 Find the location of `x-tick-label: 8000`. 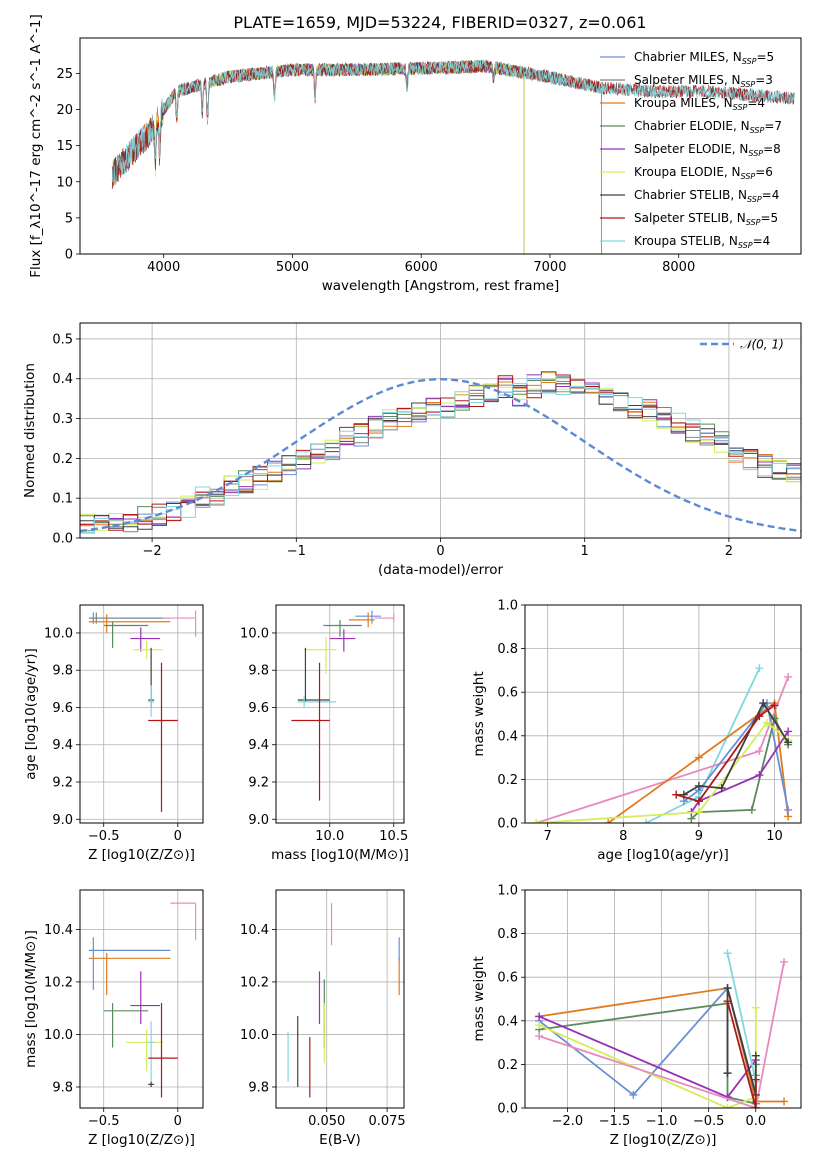

x-tick-label: 8000 is located at coordinates (678, 267).